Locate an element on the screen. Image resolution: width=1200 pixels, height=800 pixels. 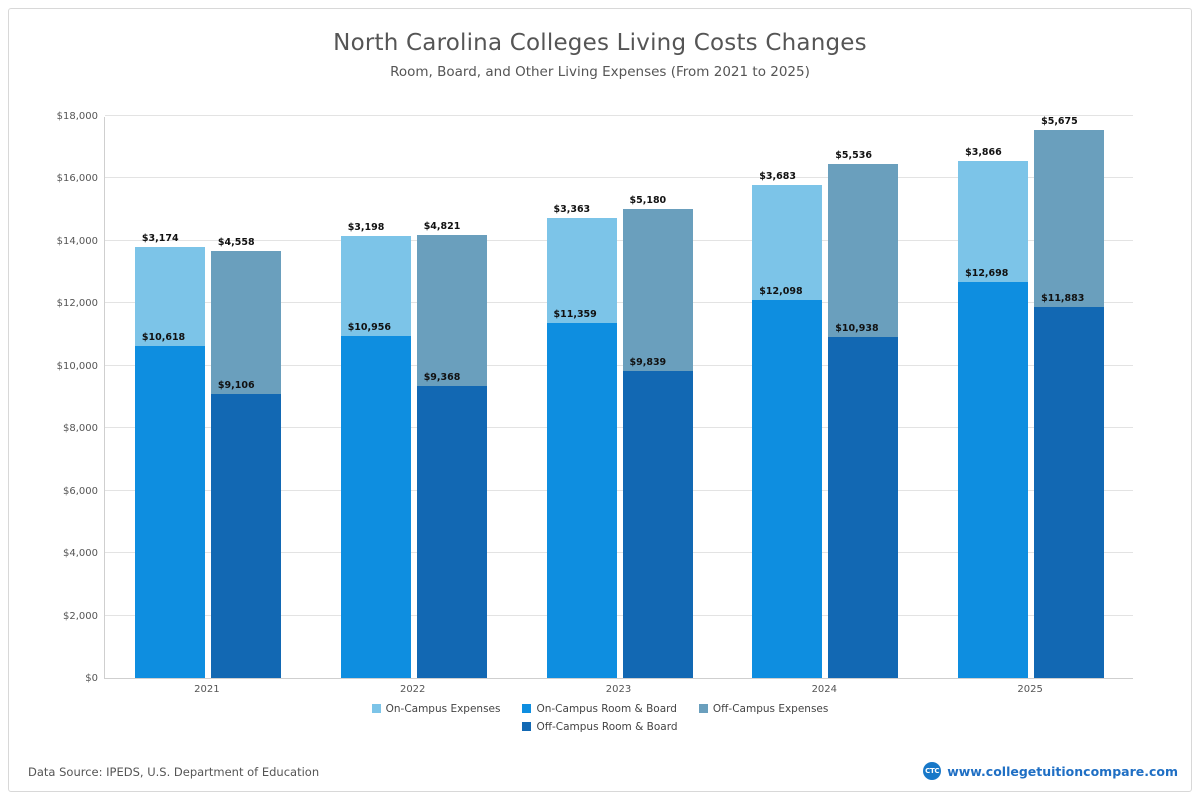
y-axis-tick-label: $8,000 is located at coordinates (80, 429).